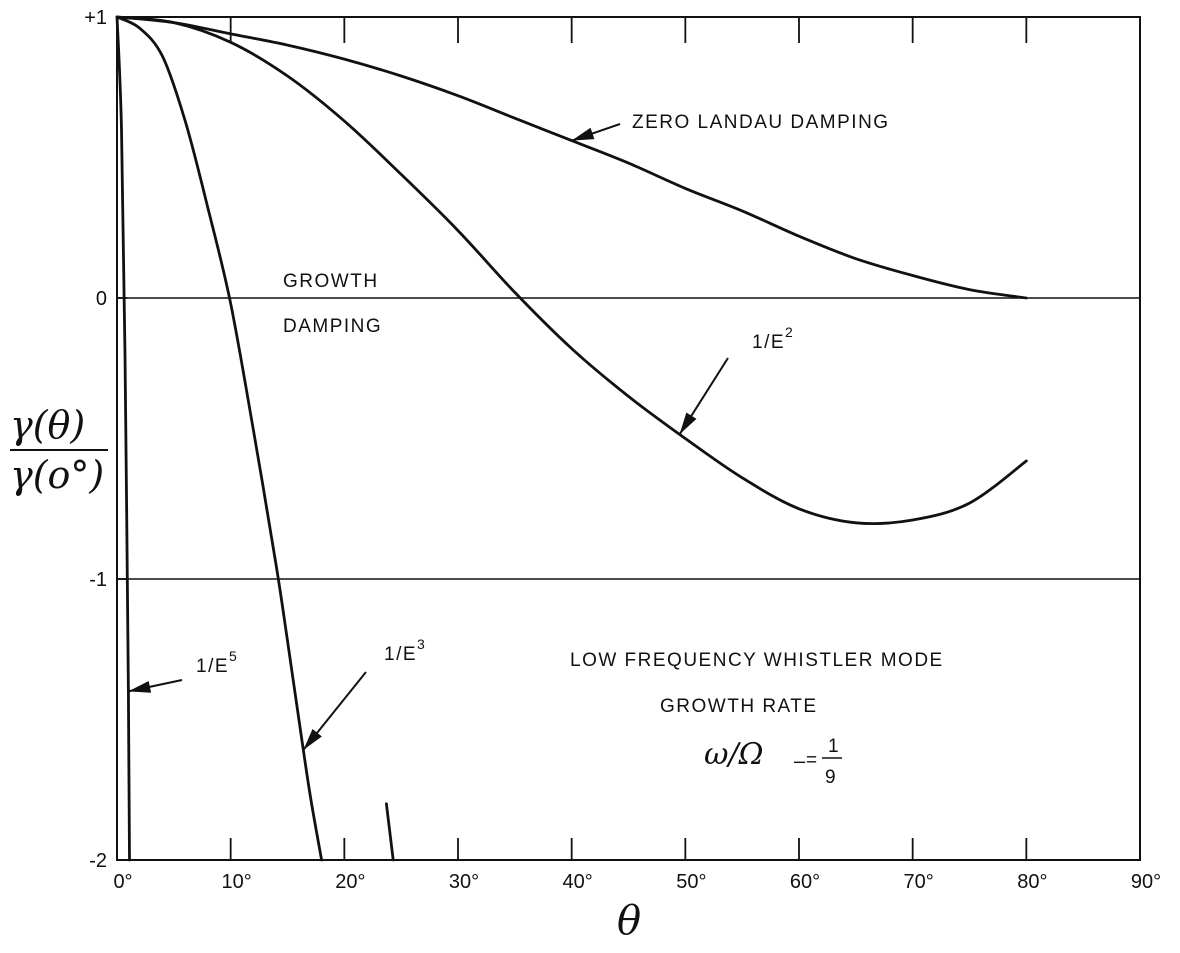 The width and height of the screenshot is (1180, 953). What do you see at coordinates (757, 660) in the screenshot?
I see `annotation-title-line1: LOW FREQUENCY WHISTLER MODE` at bounding box center [757, 660].